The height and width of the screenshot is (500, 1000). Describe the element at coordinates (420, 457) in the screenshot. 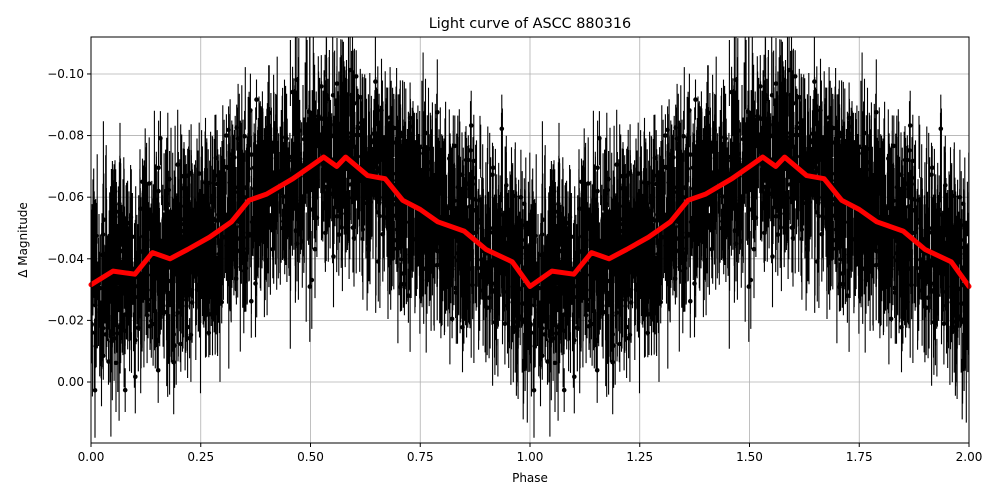

I see `x-tick-label: 0.75` at that location.